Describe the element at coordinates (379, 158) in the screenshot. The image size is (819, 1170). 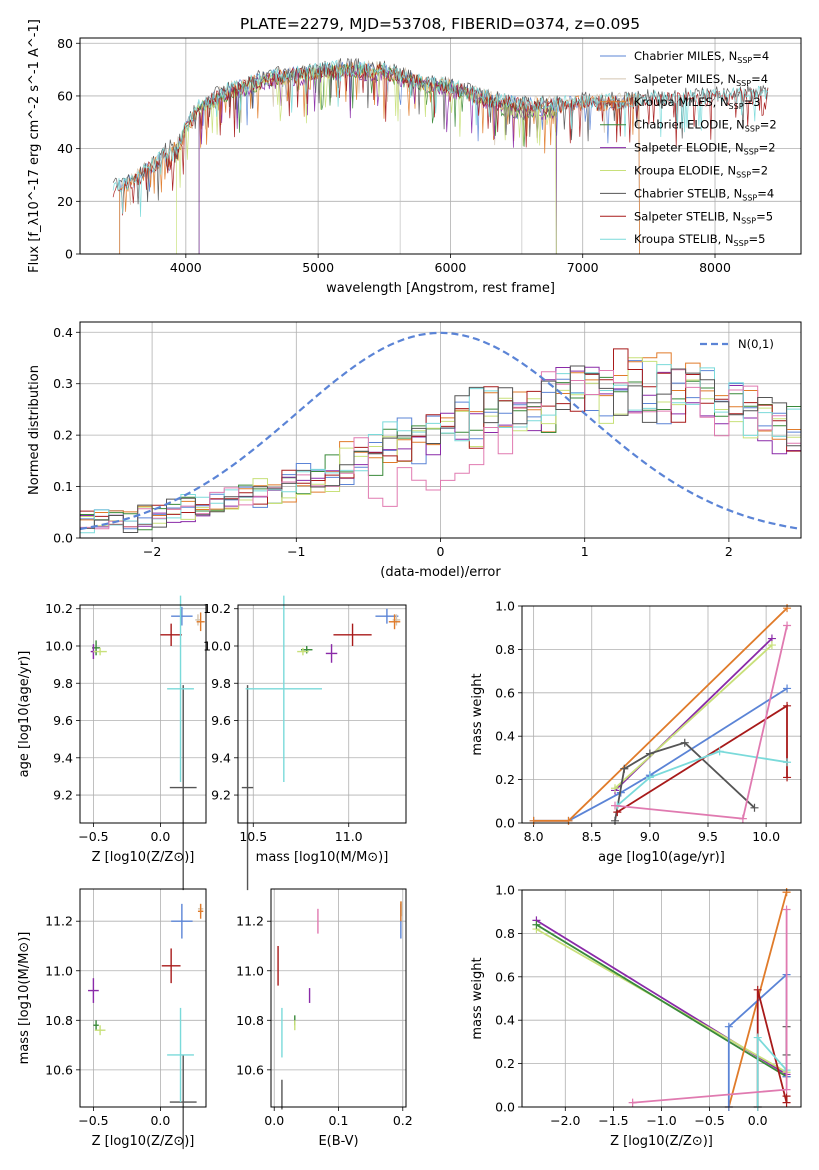
I see `spectrum-line` at that location.